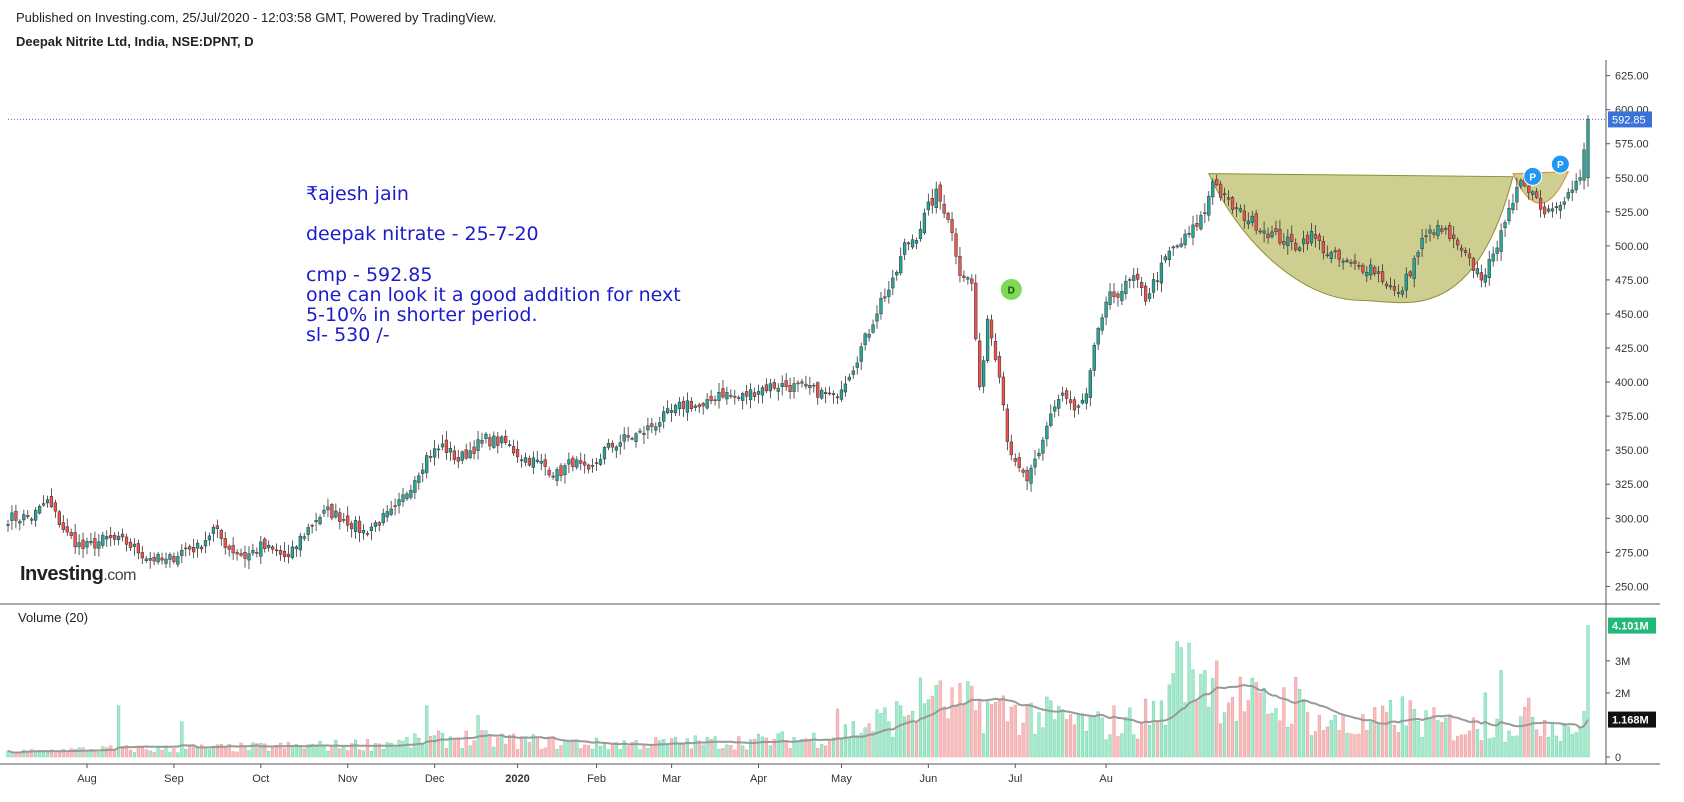 This screenshot has height=802, width=1684. I want to click on time-tick-label: May, so click(841, 779).